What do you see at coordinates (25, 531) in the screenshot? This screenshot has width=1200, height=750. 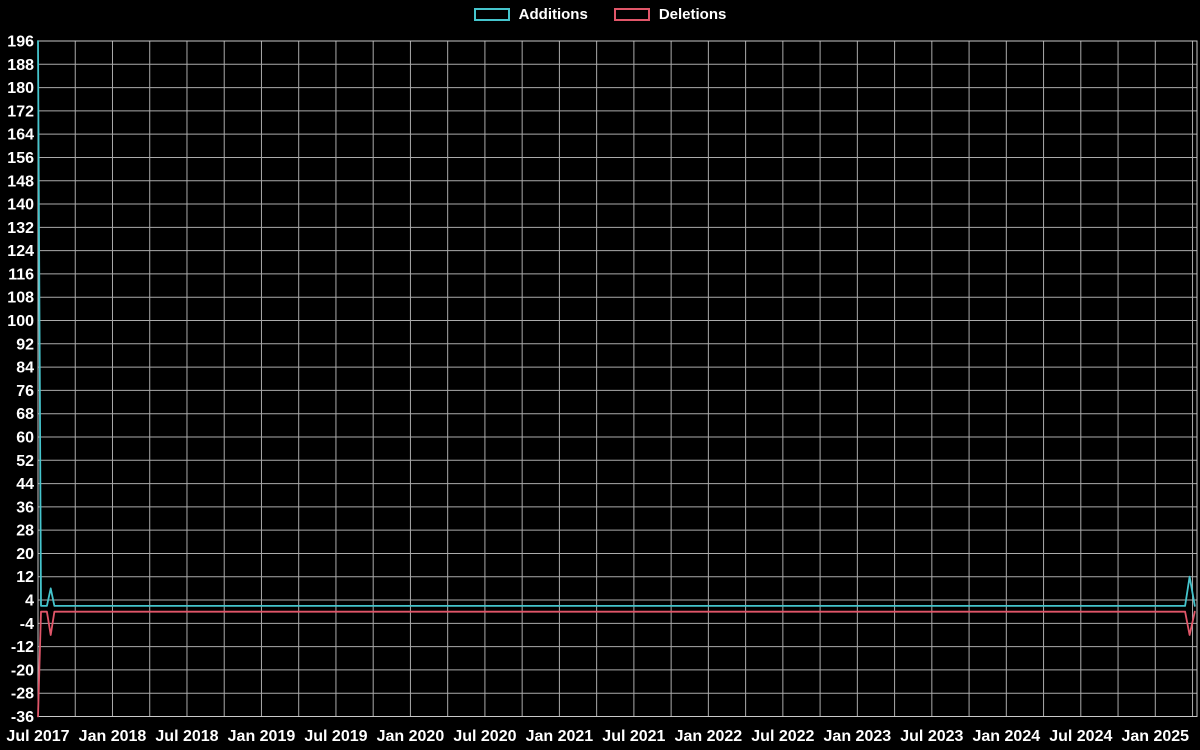 I see `svg-text: 28` at bounding box center [25, 531].